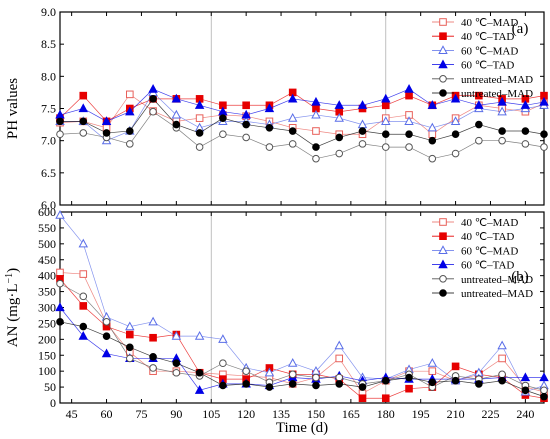 The width and height of the screenshot is (550, 439). What do you see at coordinates (9, 278) in the screenshot?
I see `y-axis-title-superscript: −1` at bounding box center [9, 278].